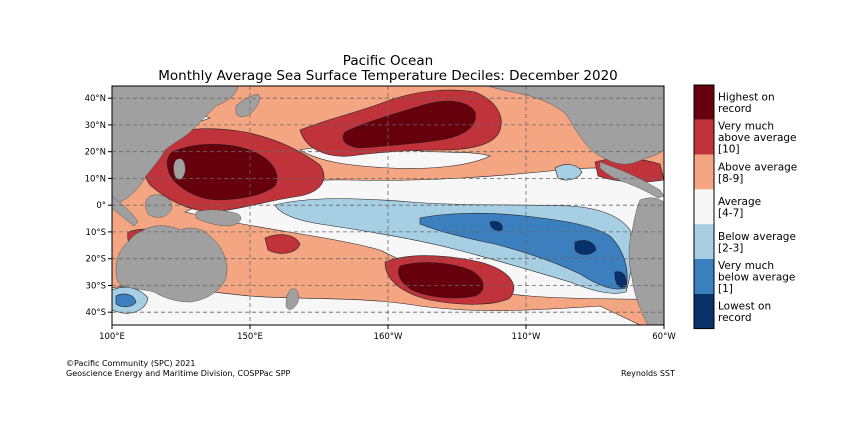  What do you see at coordinates (126, 300) in the screenshot?
I see `very-much-below-region-southwest` at bounding box center [126, 300].